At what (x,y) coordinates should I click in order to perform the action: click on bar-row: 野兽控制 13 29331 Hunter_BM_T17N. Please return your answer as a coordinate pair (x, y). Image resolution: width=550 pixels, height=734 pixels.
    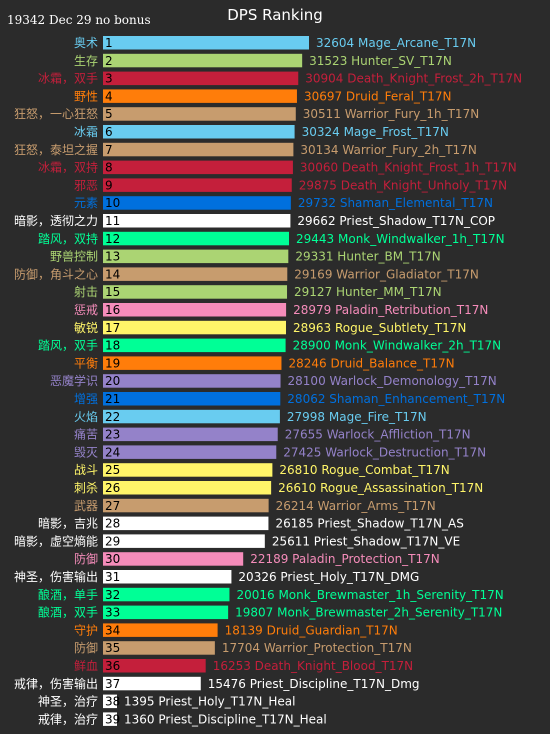
    Looking at the image, I should click on (245, 256).